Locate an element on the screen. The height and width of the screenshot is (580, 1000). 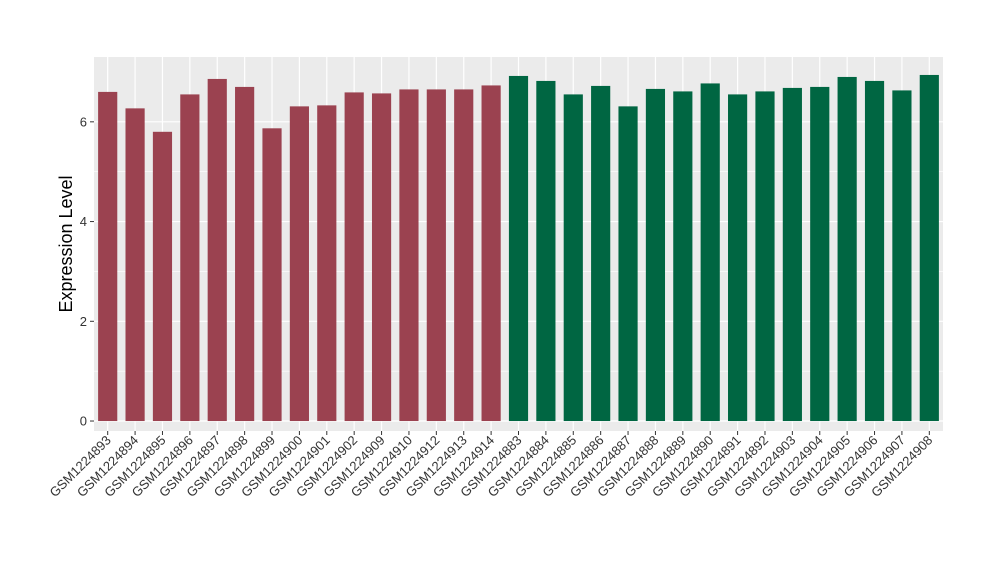
bar-GSM1224893 is located at coordinates (108, 256).